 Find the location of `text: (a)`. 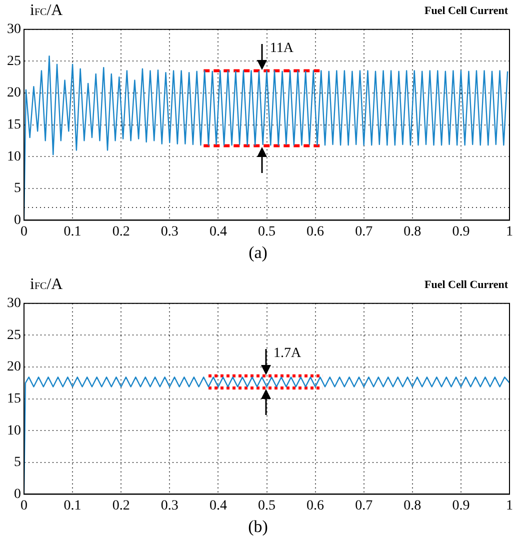

text: (a) is located at coordinates (258, 253).